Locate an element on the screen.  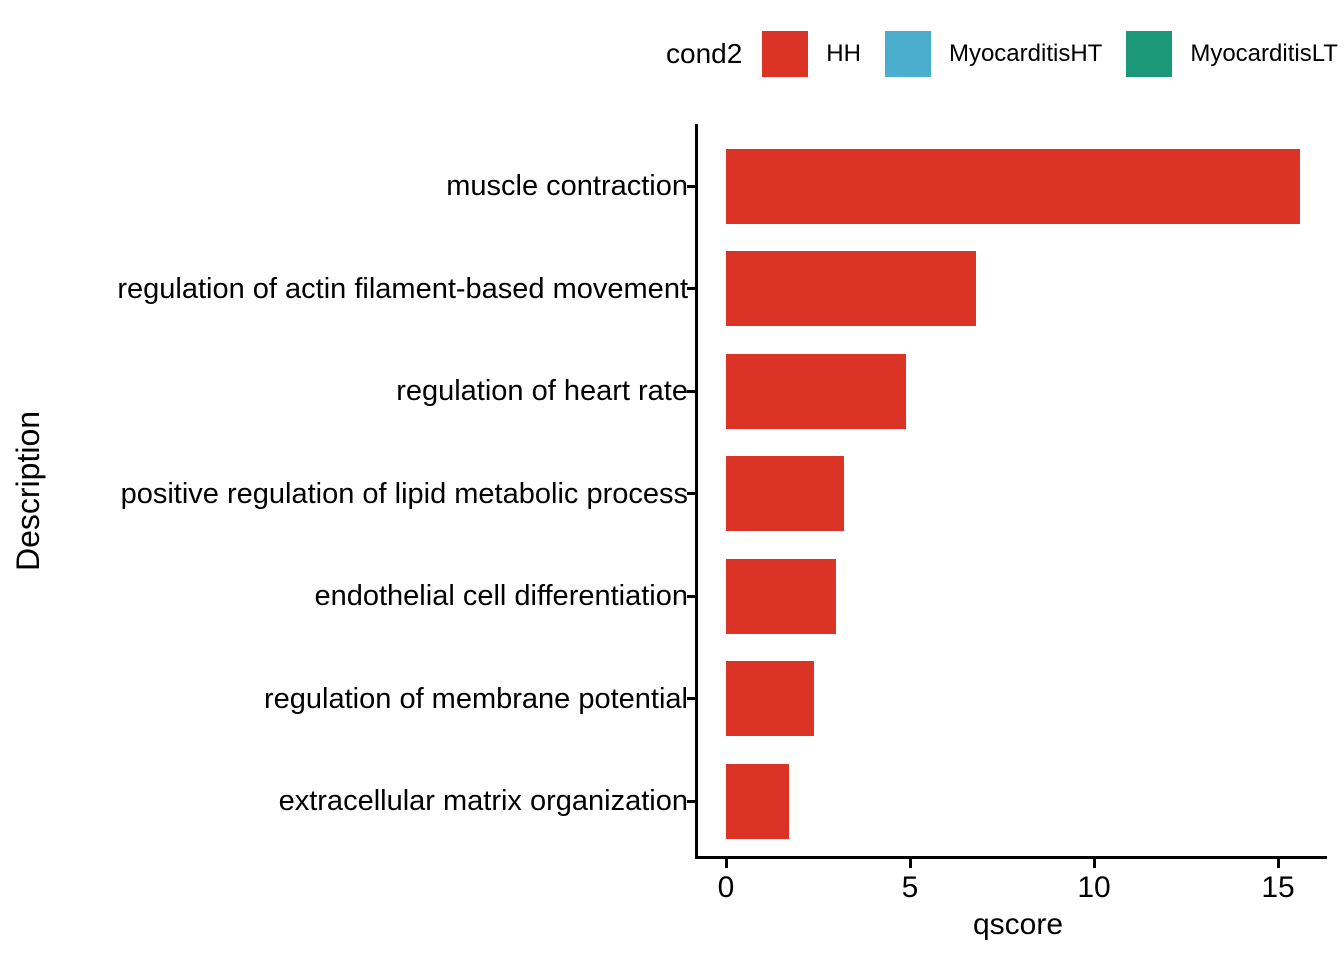
legend: cond2 HH MyocarditisHT MyocarditisLT is located at coordinates (1005, 54).